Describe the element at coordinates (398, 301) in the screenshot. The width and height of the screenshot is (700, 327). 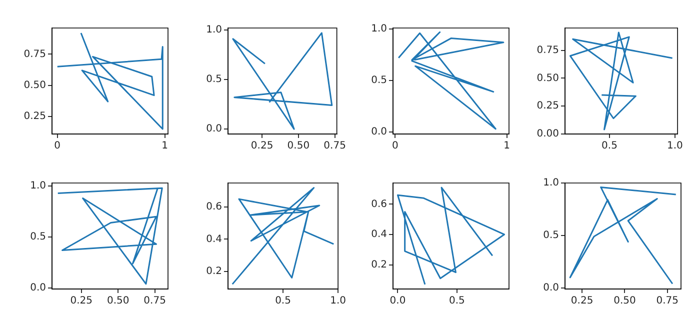
I see `x-tick-label: 0.0` at that location.